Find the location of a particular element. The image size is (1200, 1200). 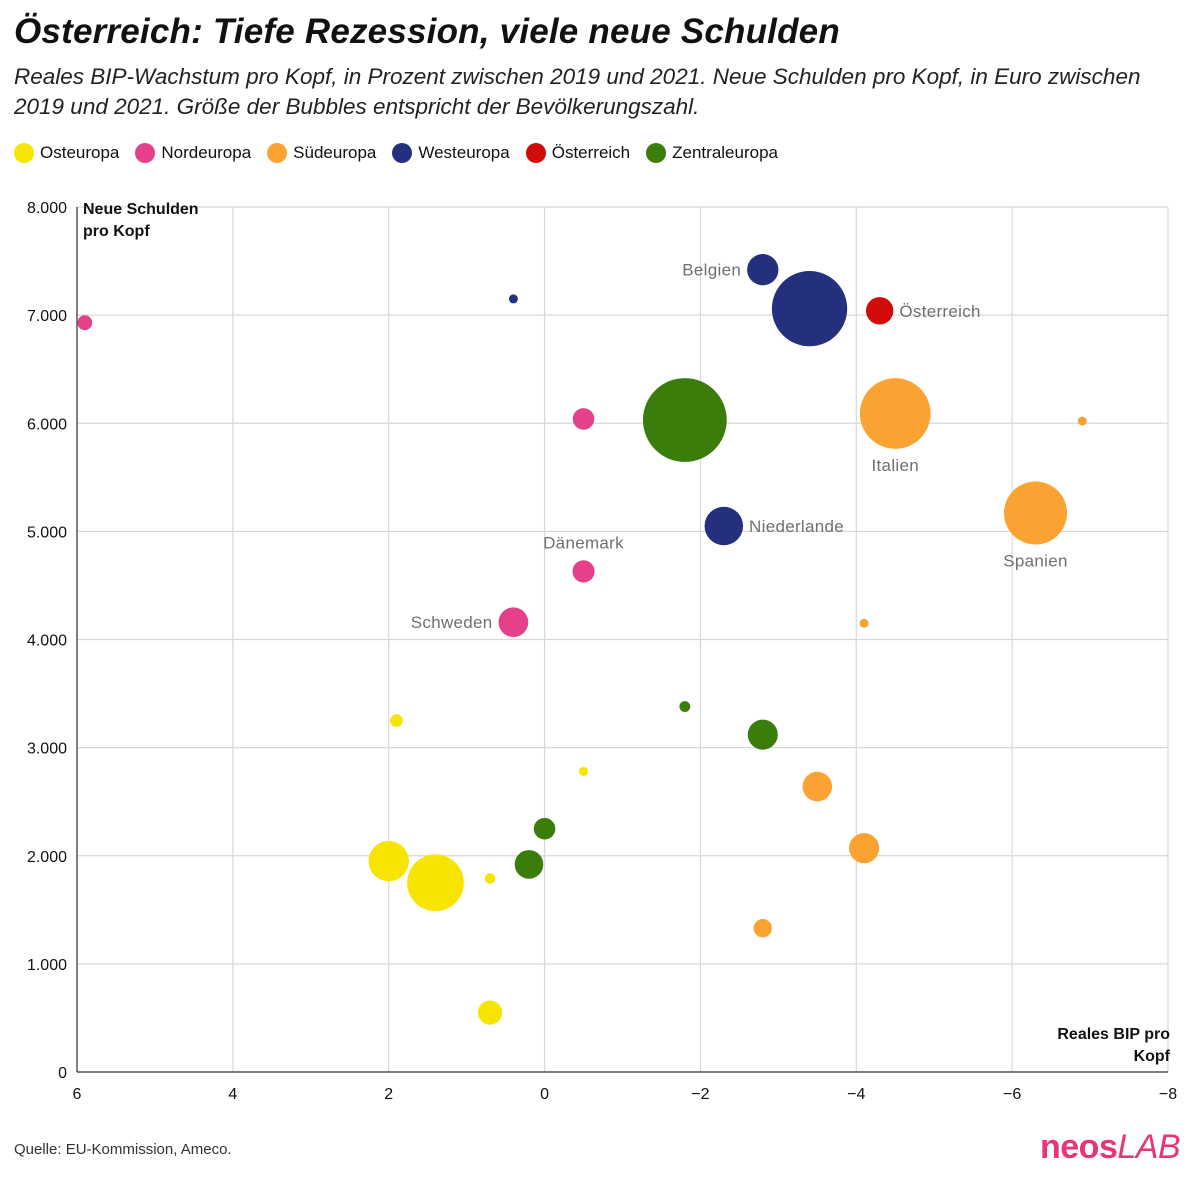

y-tick-label: 2.000 is located at coordinates (47, 857).